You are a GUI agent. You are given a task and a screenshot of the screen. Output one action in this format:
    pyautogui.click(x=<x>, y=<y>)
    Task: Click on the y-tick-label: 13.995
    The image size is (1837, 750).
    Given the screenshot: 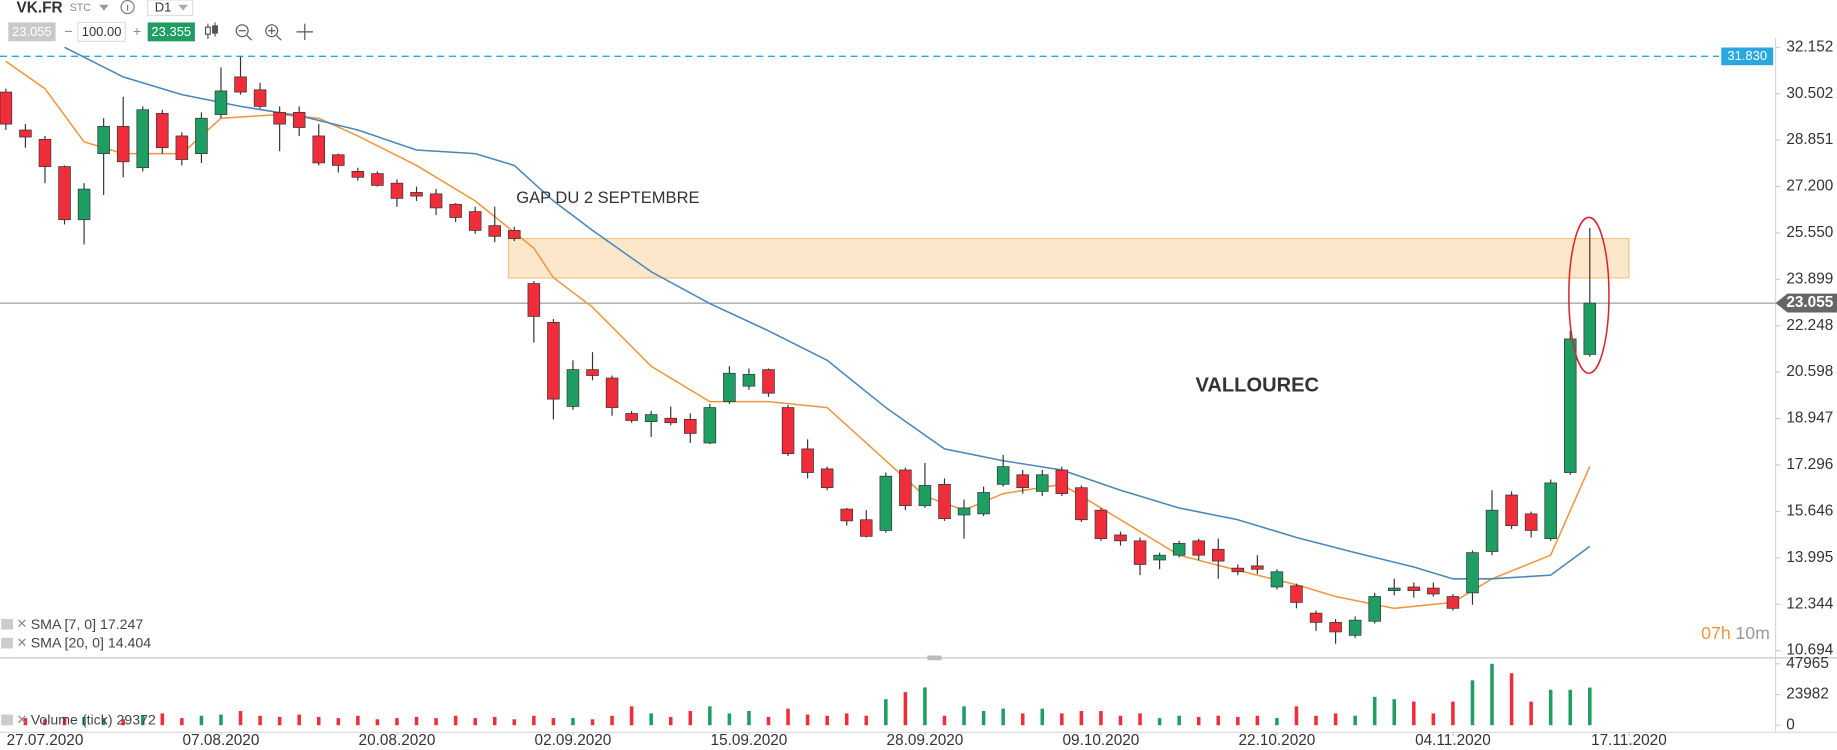 What is the action you would take?
    pyautogui.click(x=1809, y=557)
    